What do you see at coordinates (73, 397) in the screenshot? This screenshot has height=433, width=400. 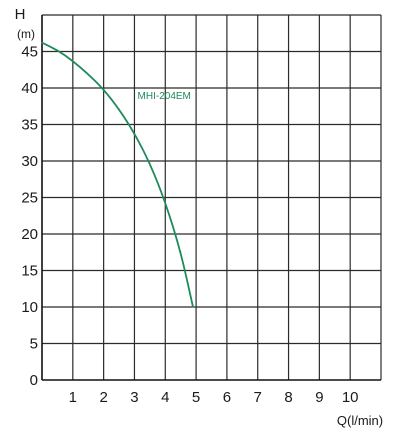 I see `x-tick-label: 1` at bounding box center [73, 397].